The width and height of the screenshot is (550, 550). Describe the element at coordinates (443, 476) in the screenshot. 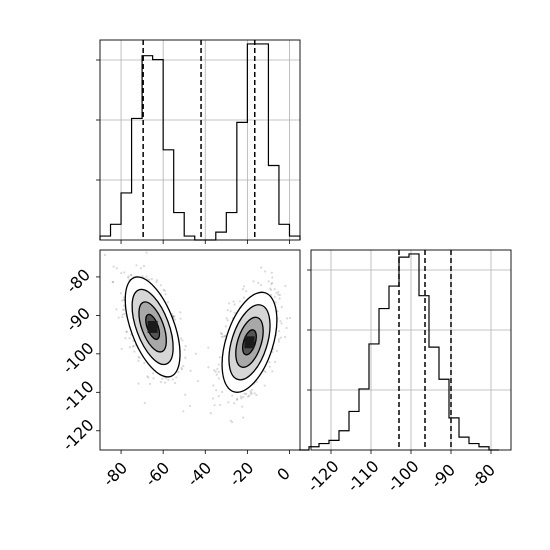

I see `hist2-xtick-label: -90` at that location.